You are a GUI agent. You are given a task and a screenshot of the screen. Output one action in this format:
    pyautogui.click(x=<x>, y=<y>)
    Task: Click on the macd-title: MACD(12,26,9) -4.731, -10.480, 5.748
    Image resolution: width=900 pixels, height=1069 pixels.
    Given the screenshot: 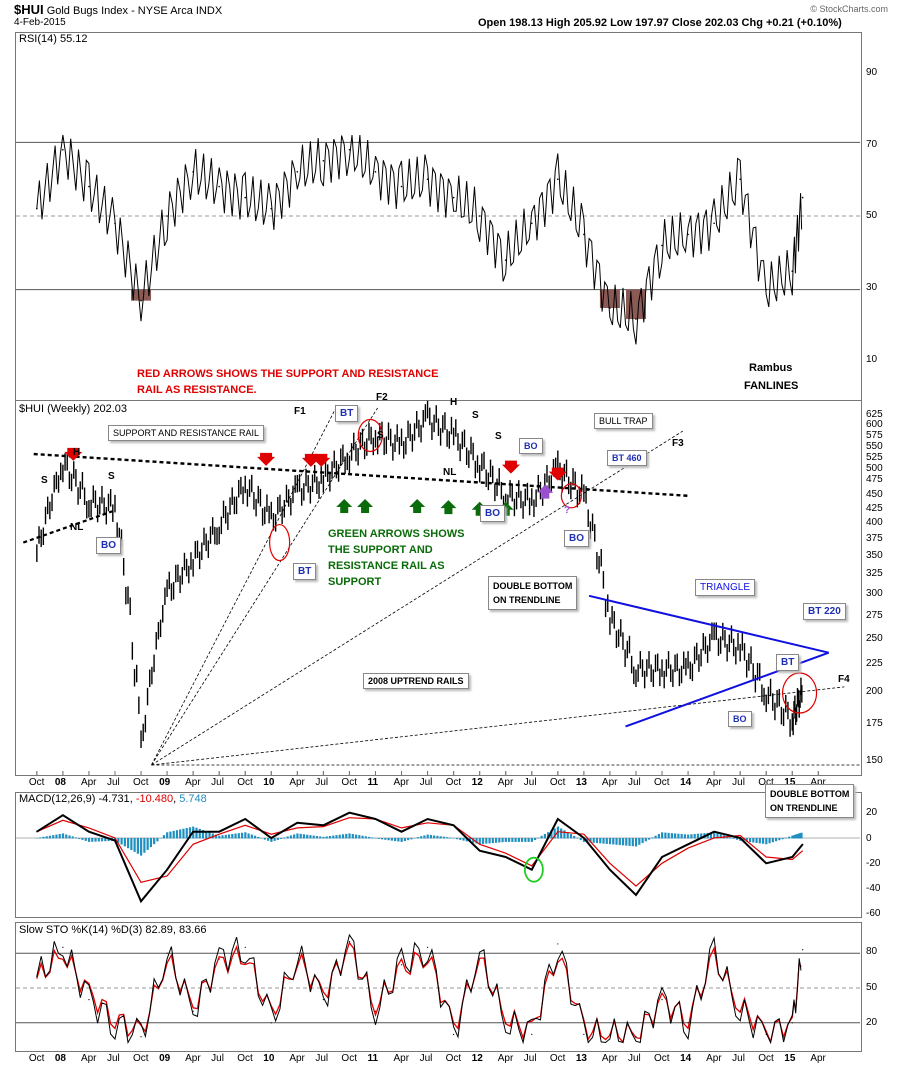 What is the action you would take?
    pyautogui.click(x=113, y=799)
    